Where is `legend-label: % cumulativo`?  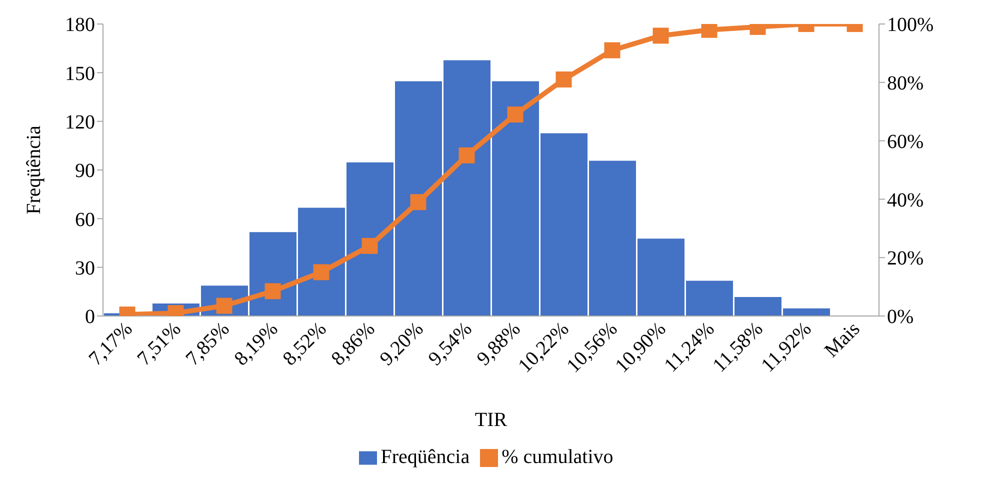 legend-label: % cumulativo is located at coordinates (558, 457).